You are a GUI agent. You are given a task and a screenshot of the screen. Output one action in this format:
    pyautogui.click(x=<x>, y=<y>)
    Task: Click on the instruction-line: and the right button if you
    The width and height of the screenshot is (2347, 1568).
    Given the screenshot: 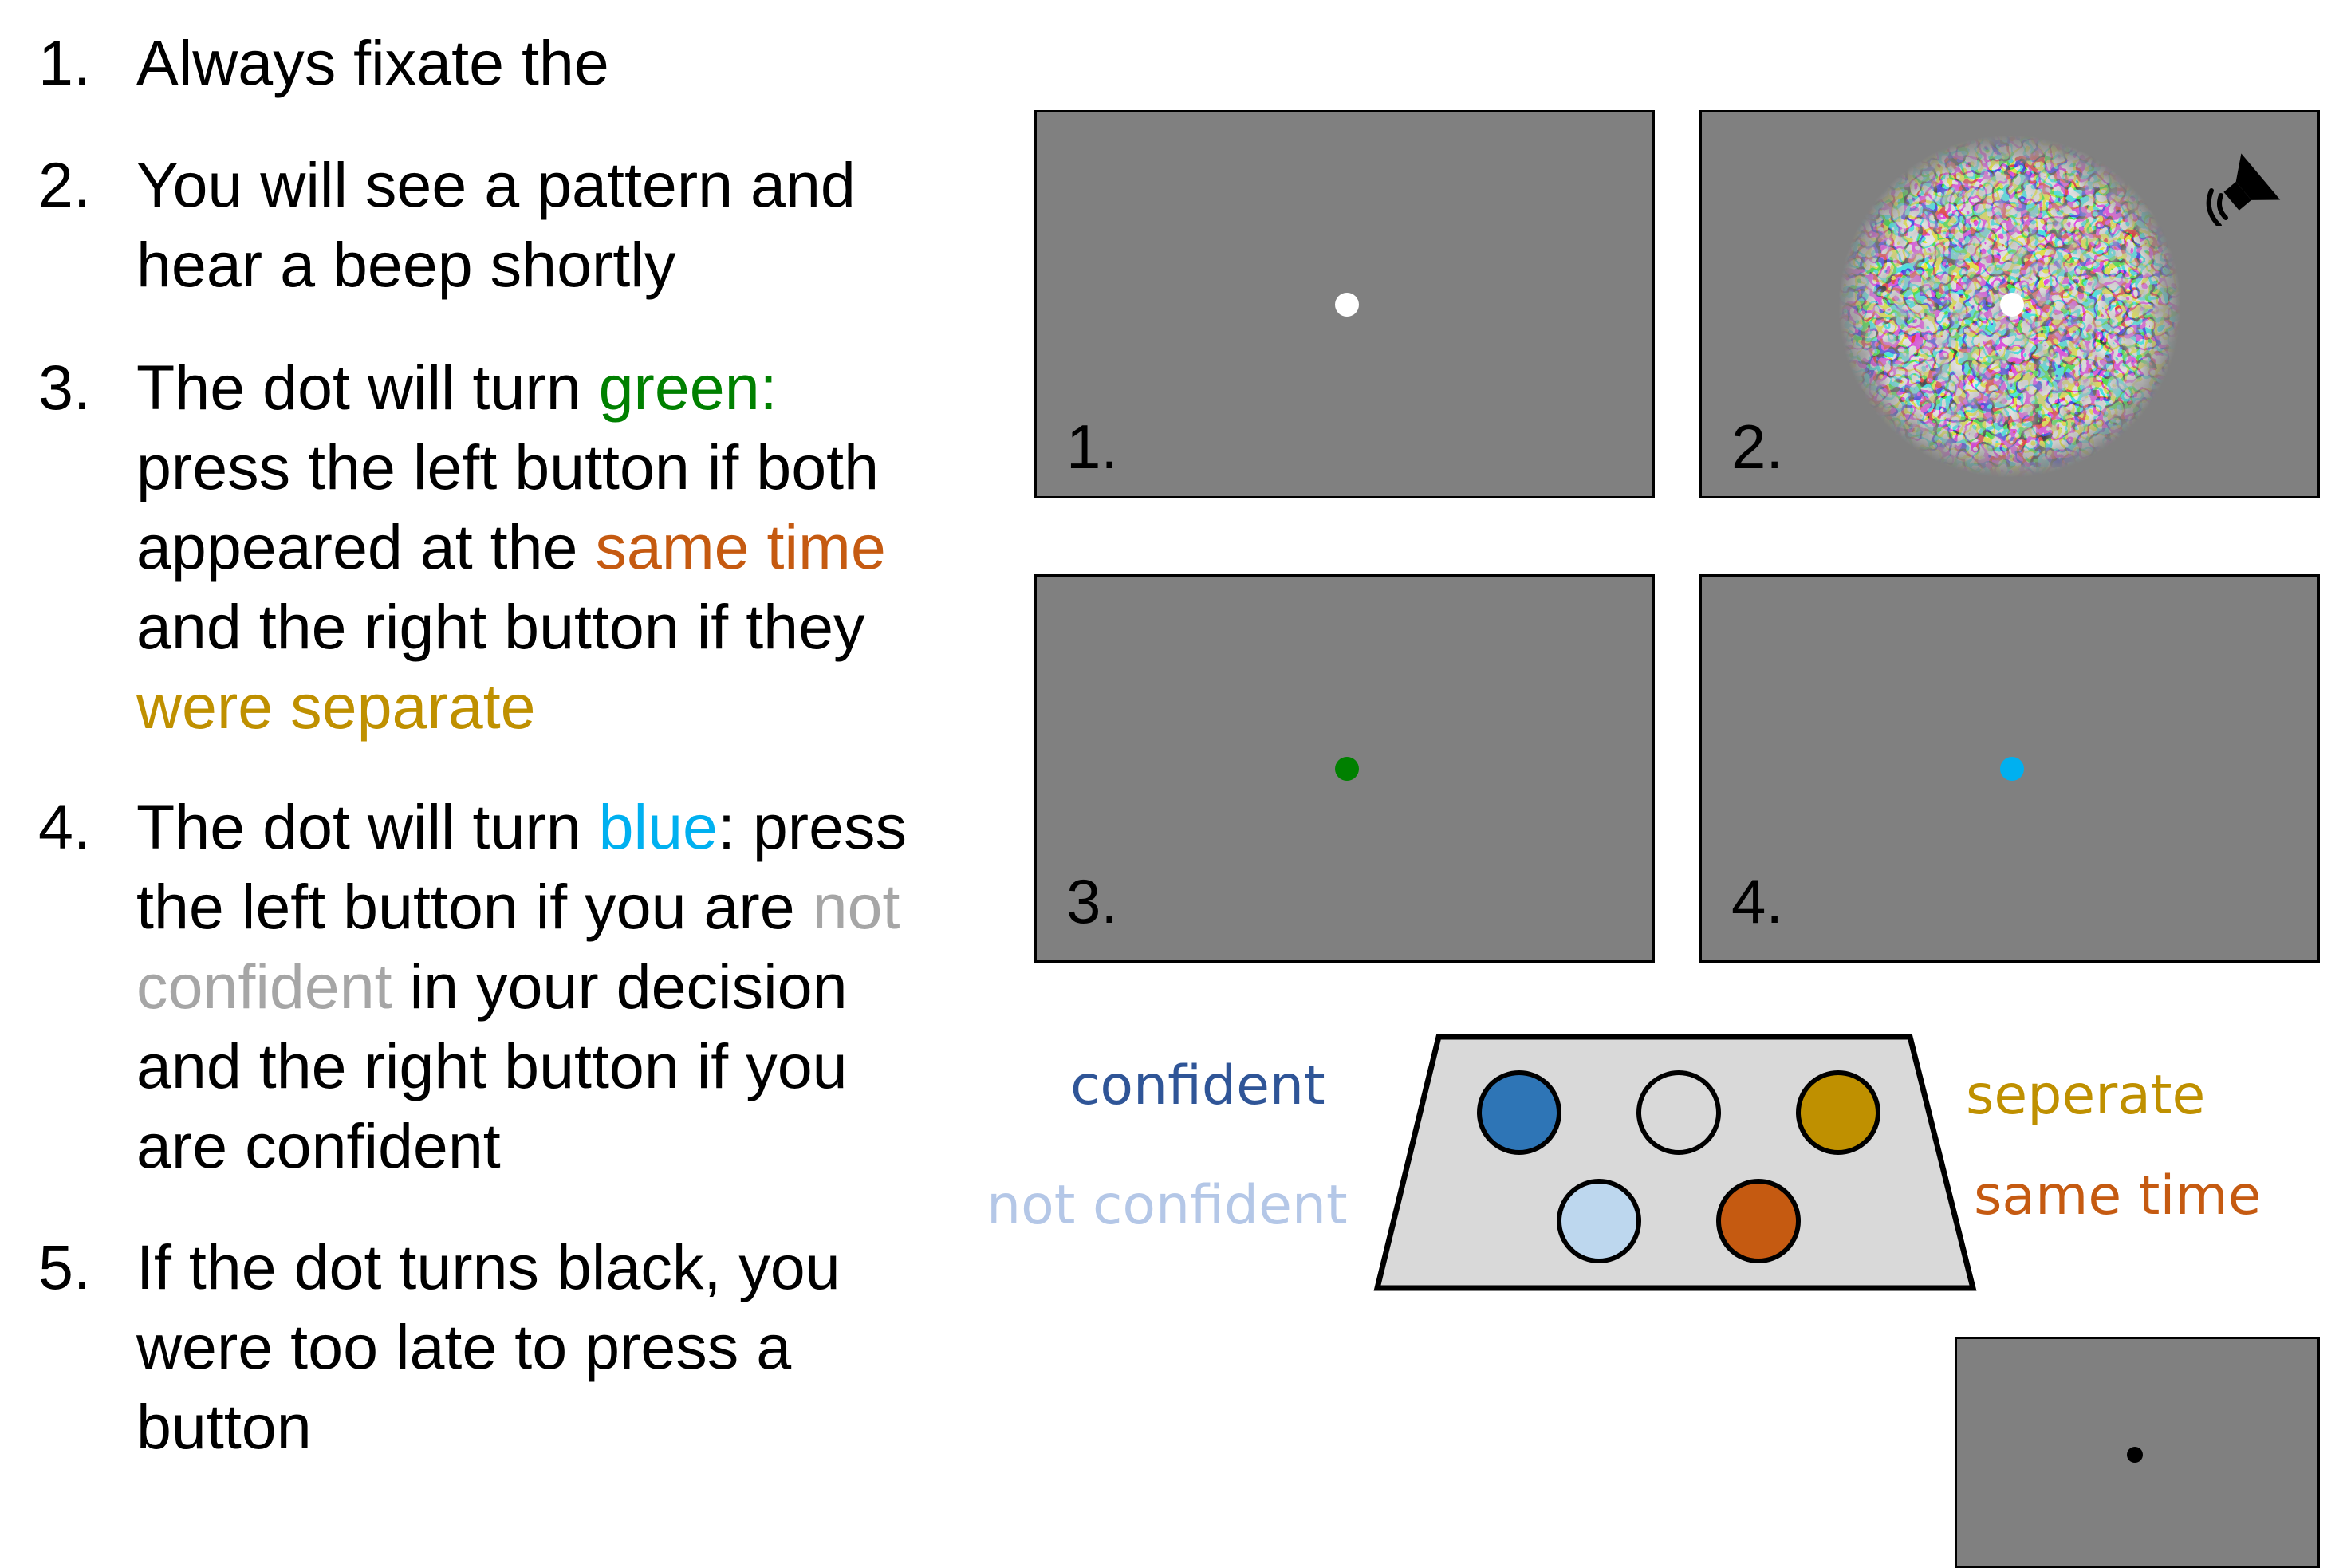 What is the action you would take?
    pyautogui.click(x=492, y=1065)
    